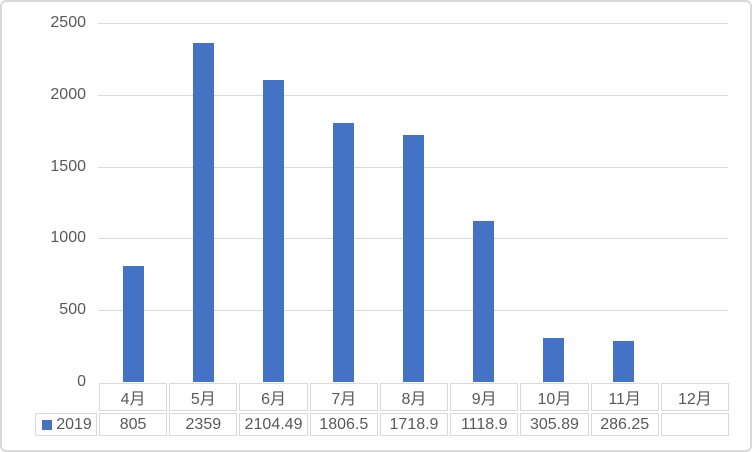  Describe the element at coordinates (47, 424) in the screenshot. I see `legend-key-icon` at that location.